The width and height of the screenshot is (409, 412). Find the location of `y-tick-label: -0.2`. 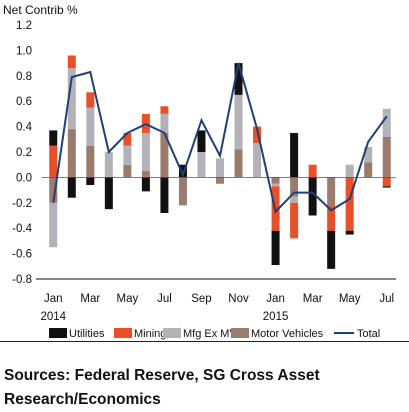

y-tick-label: -0.2 is located at coordinates (22, 204).